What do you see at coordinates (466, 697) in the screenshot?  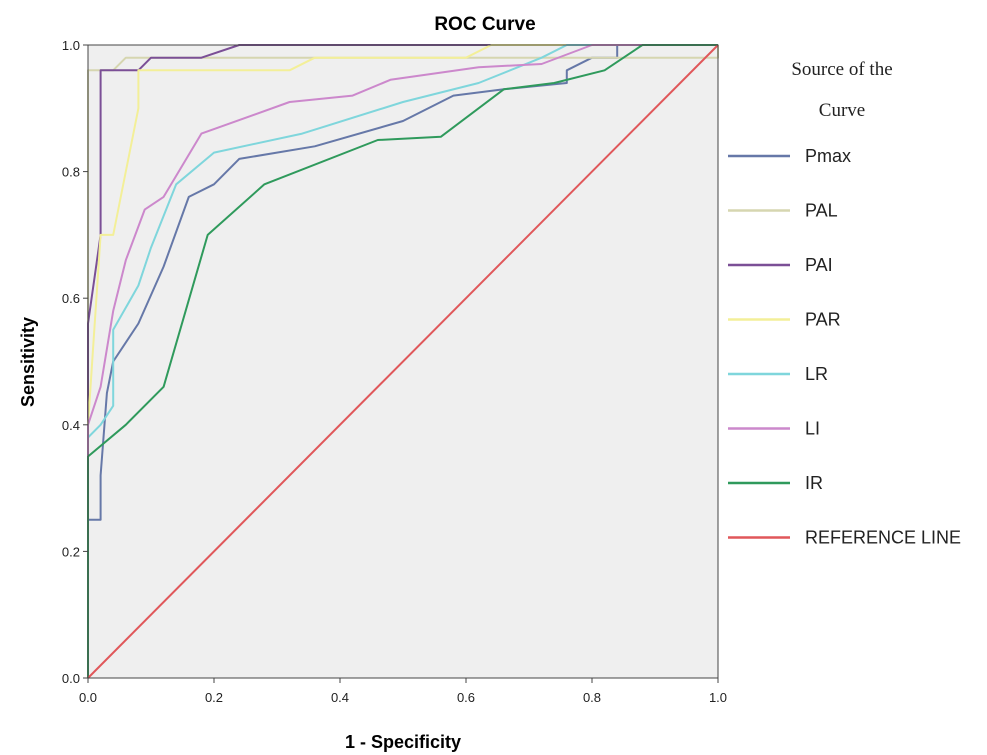 I see `x-tick-label: 0.6` at bounding box center [466, 697].